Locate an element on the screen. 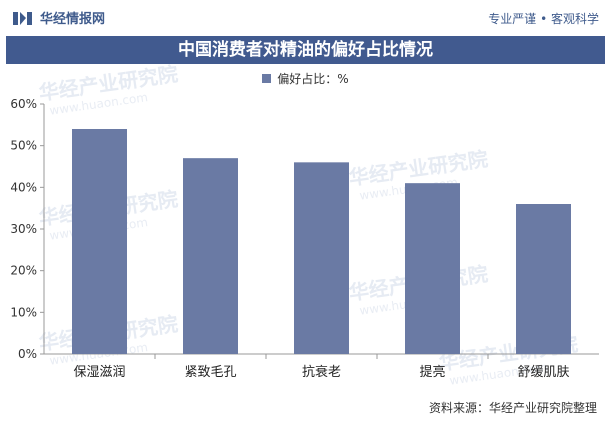 This screenshot has height=425, width=611. source-note: 资料来源：华经产业研究院整理 is located at coordinates (512, 408).